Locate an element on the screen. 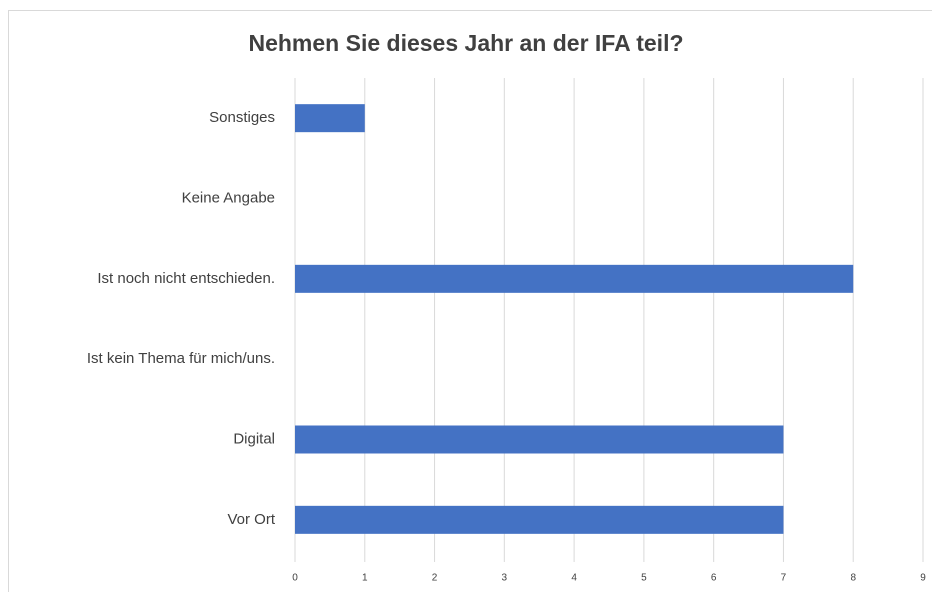  y-tick-label: Ist noch nicht entschieden. is located at coordinates (186, 278).